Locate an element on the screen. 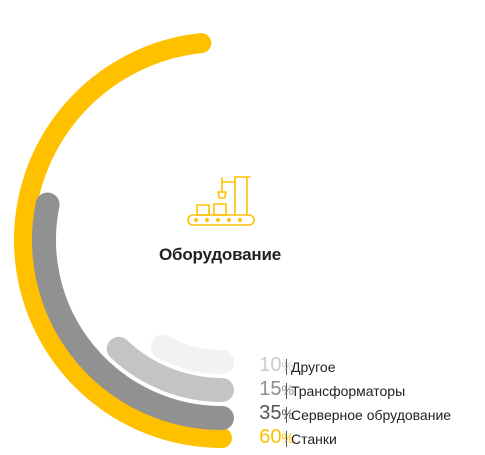  legend-value: 35 is located at coordinates (270, 413).